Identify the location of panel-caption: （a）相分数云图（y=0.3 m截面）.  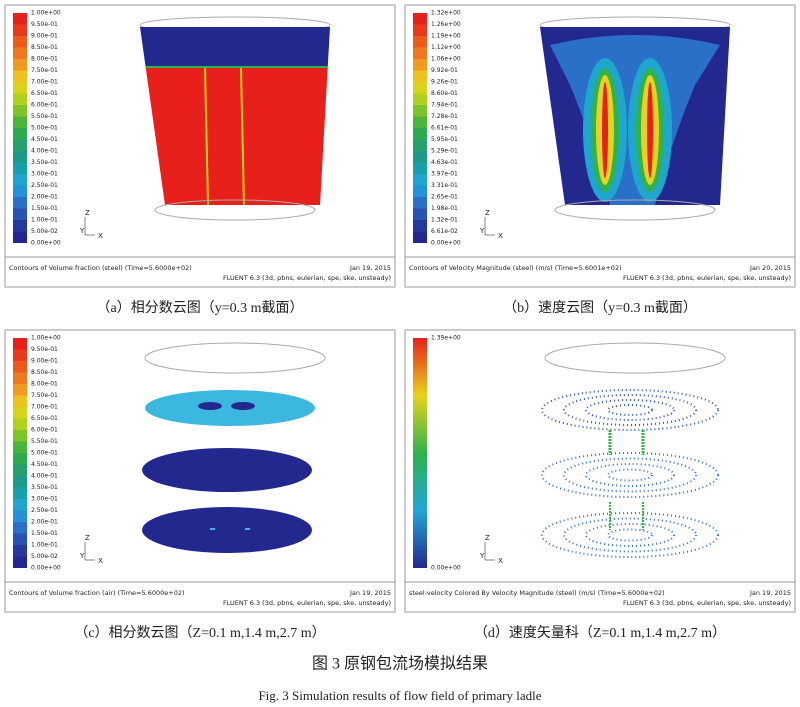
(200, 308).